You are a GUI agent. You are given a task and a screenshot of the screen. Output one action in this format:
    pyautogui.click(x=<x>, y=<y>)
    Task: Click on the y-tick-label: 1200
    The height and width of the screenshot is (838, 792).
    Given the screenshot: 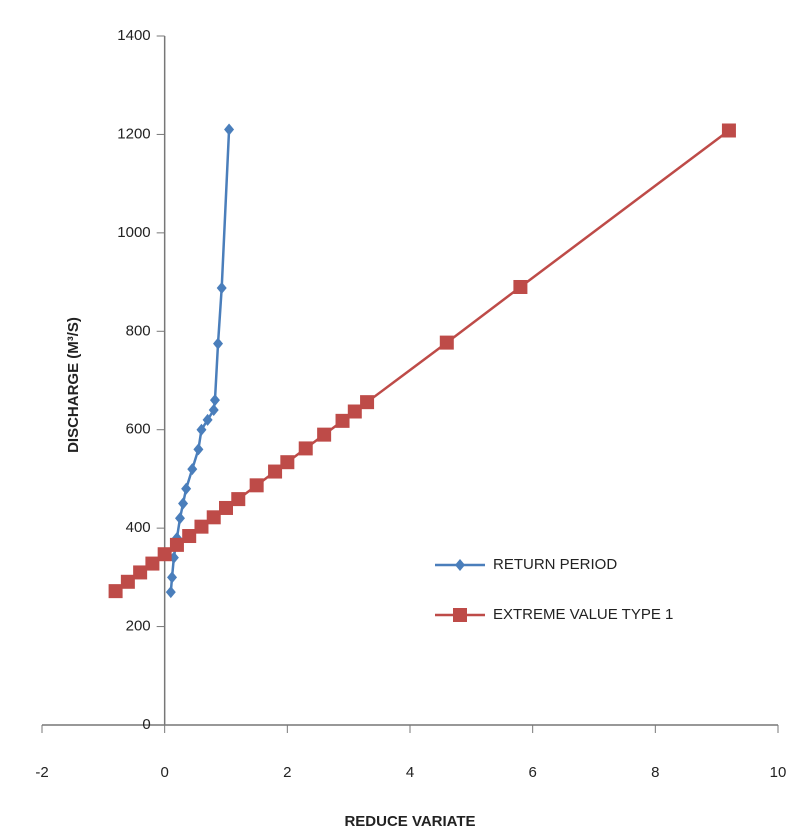 What is the action you would take?
    pyautogui.click(x=133, y=133)
    